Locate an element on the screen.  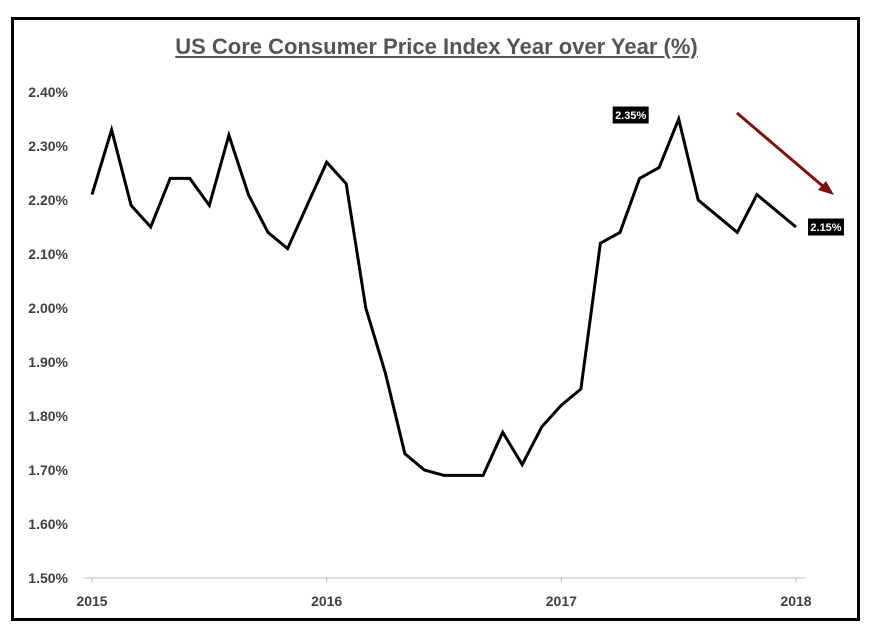
data-label: 2.35% is located at coordinates (630, 115).